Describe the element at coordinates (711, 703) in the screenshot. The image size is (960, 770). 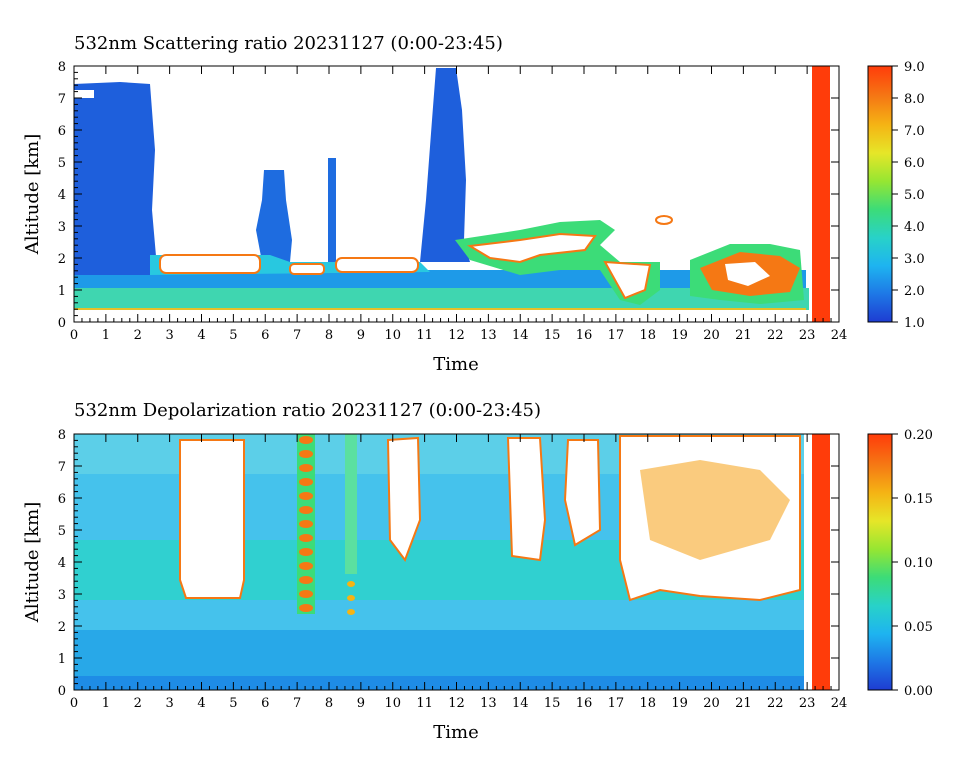
I see `x-tick-label: 20` at that location.